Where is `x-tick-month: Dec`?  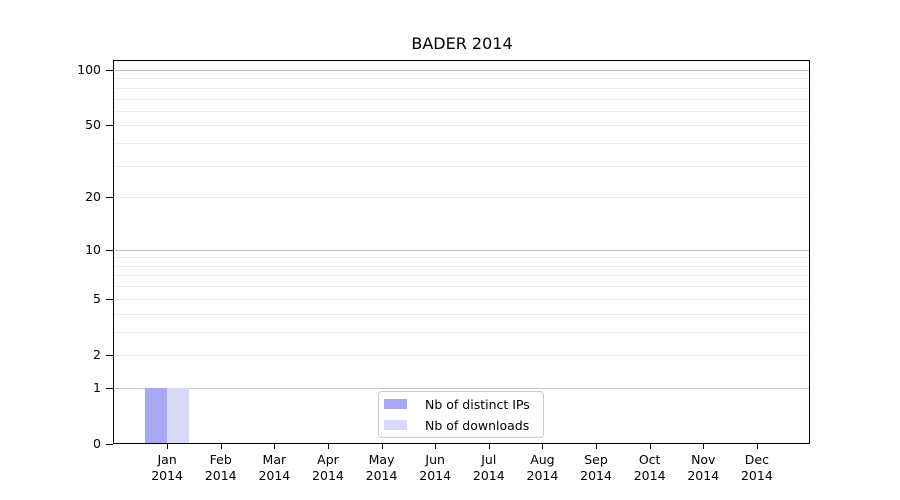
x-tick-month: Dec is located at coordinates (756, 459).